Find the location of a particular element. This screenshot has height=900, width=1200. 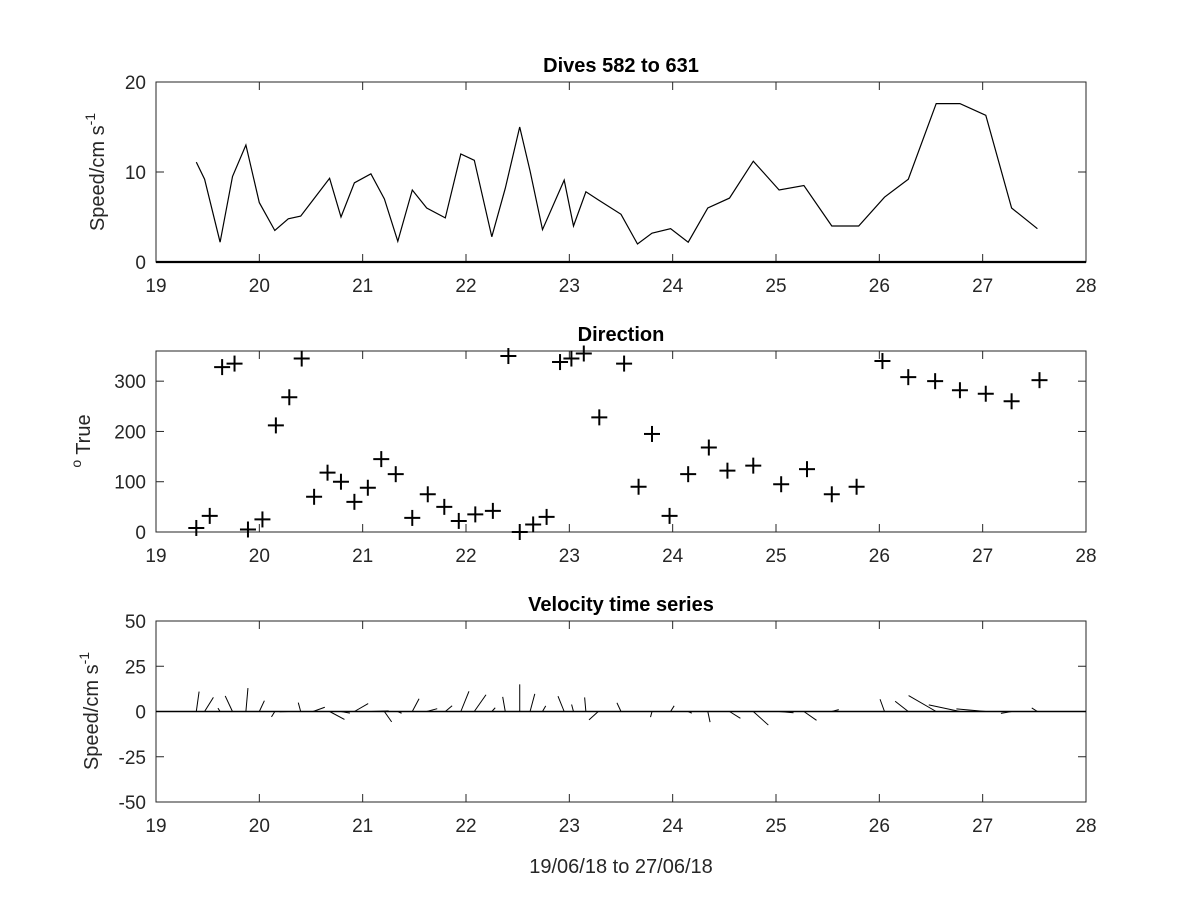

direction-y-tick-label: 0 is located at coordinates (140, 533).